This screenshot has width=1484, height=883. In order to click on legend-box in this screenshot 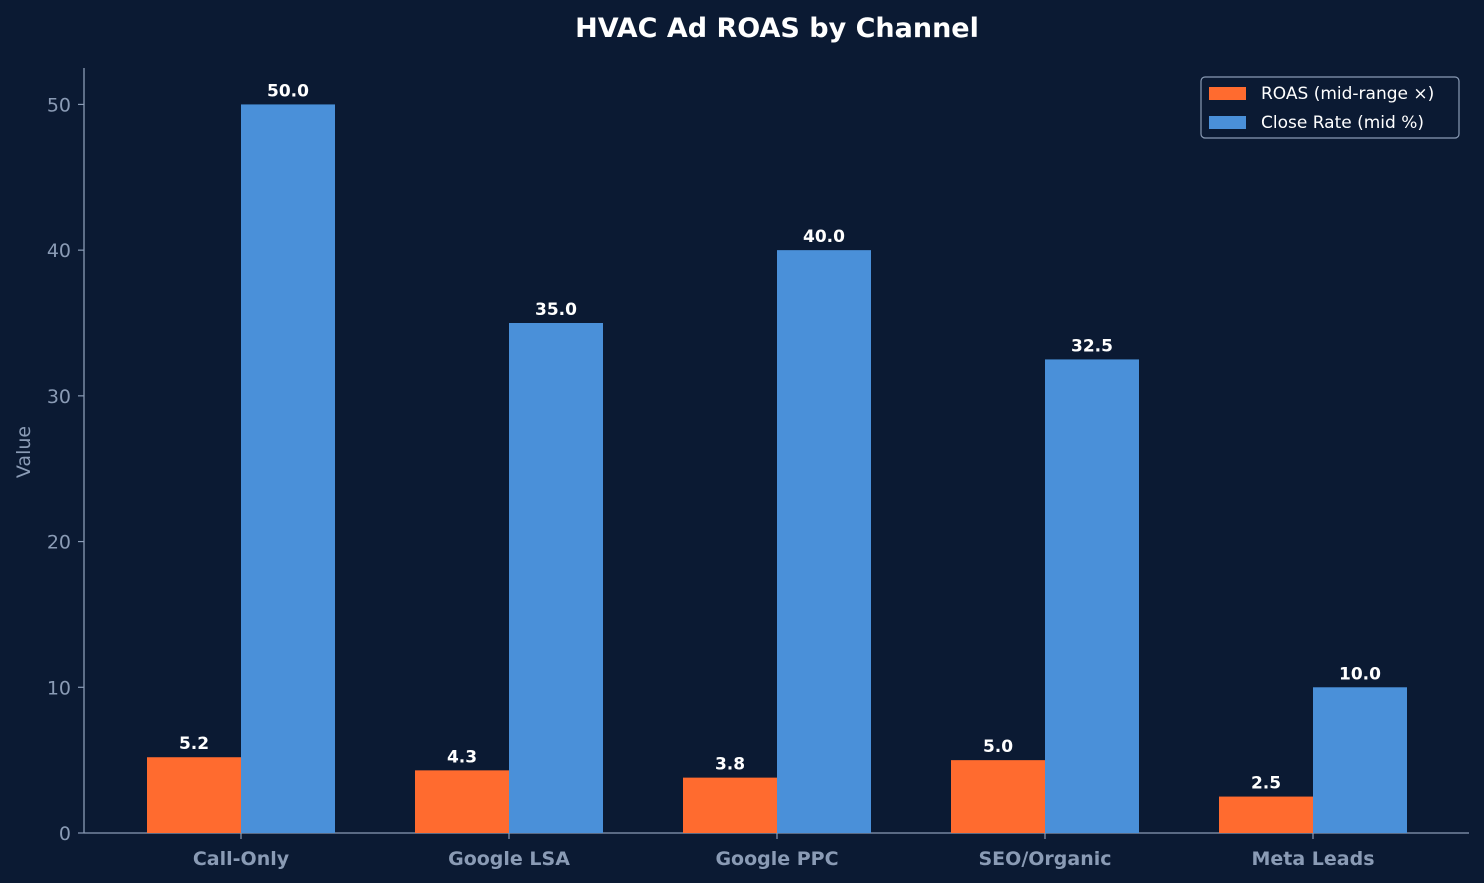, I will do `click(1330, 107)`.